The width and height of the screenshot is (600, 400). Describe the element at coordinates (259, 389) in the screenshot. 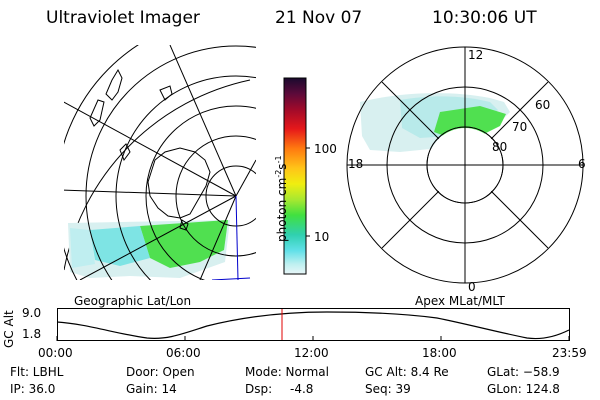

I see `info-dsp-label: Dsp:` at that location.